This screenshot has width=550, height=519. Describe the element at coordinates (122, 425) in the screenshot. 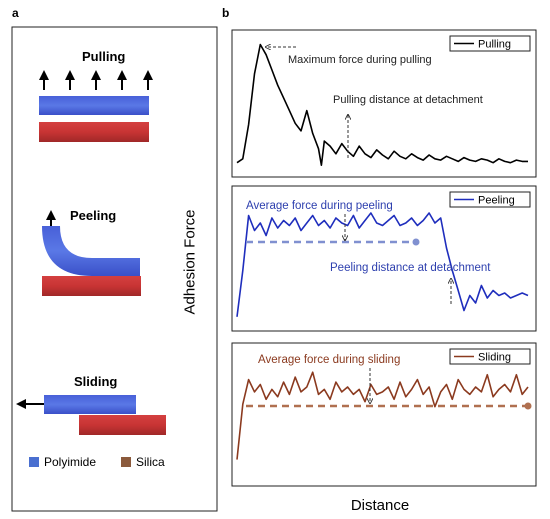

I see `sliding-silica-layer` at that location.